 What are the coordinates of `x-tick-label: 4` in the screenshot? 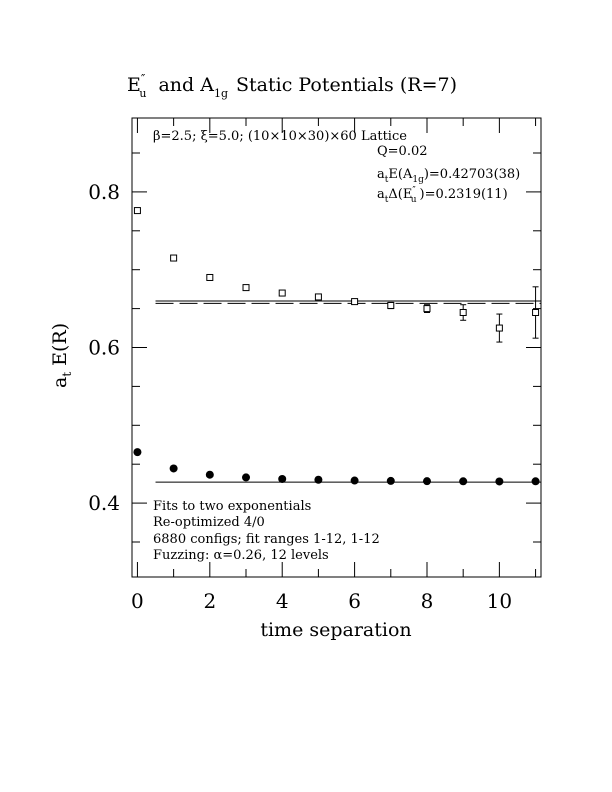 It's located at (282, 601).